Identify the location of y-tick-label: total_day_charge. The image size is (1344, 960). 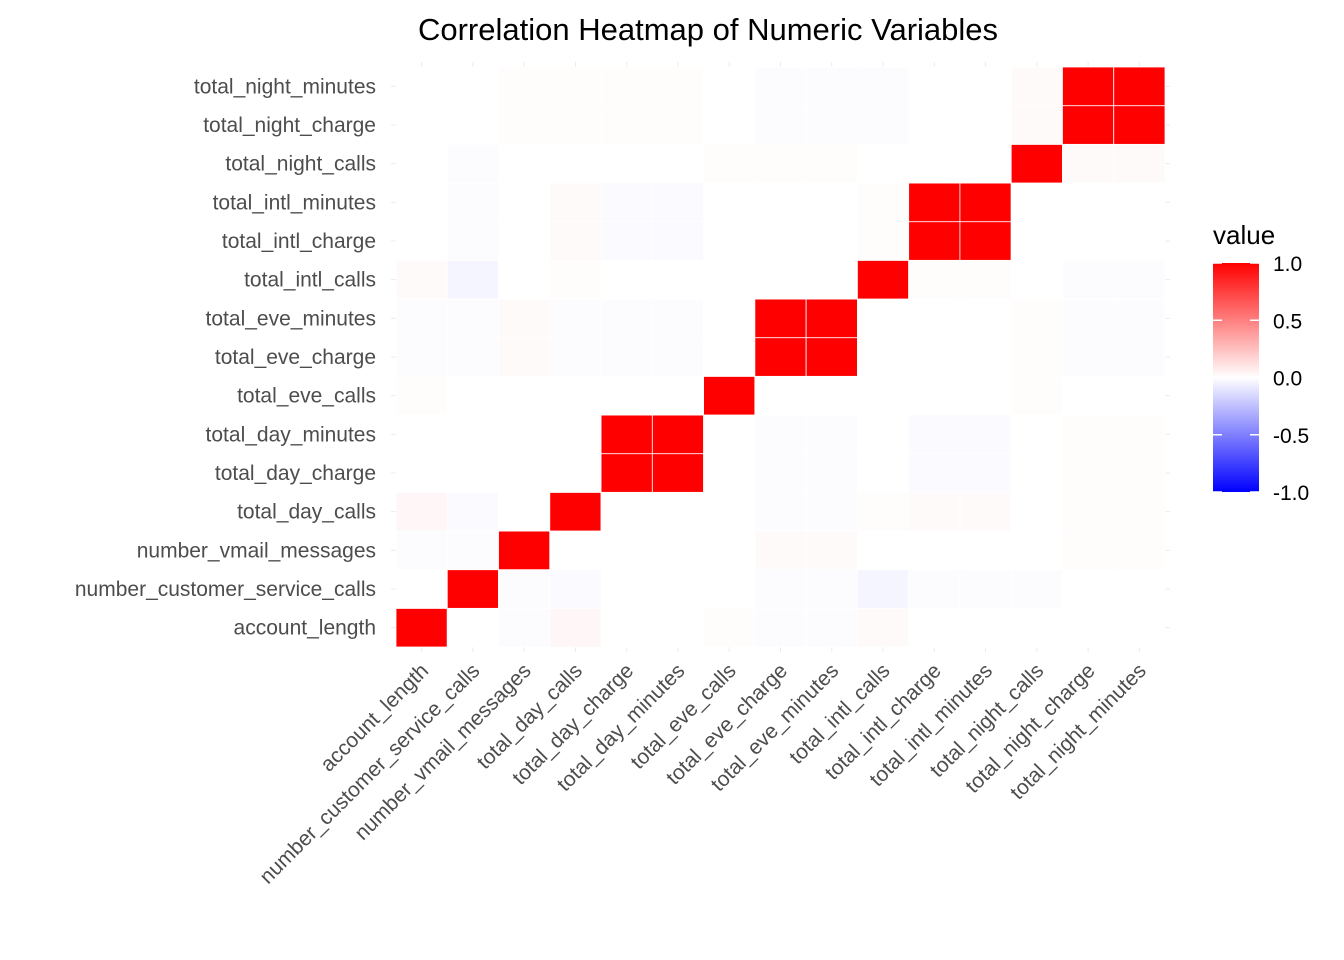
(295, 473).